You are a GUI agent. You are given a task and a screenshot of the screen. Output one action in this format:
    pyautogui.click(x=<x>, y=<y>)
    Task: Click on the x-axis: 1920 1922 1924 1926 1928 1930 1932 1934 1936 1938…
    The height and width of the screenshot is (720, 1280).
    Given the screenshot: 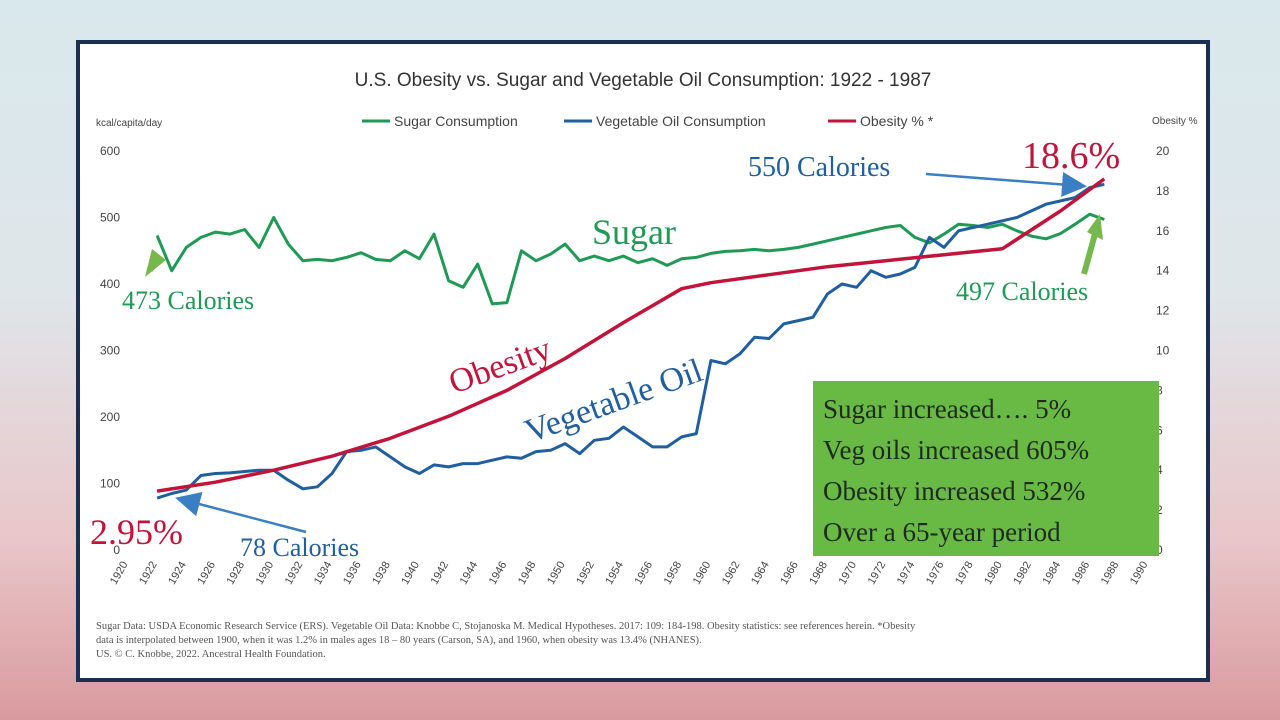 What is the action you would take?
    pyautogui.click(x=629, y=573)
    